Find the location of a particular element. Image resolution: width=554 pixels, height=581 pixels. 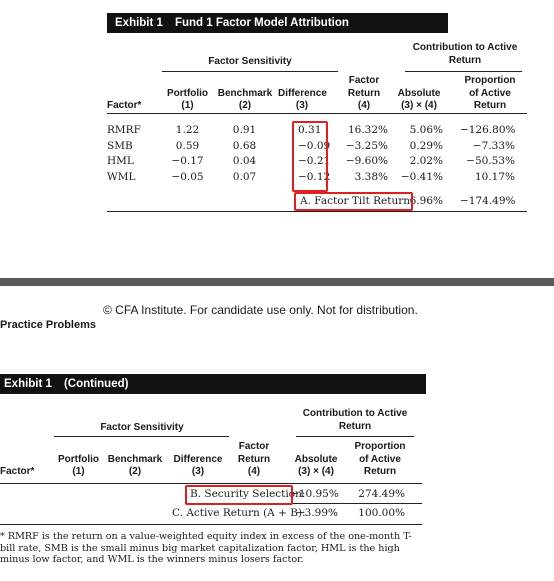

column-header-cont-benchmark: Benchmark is located at coordinates (135, 459).